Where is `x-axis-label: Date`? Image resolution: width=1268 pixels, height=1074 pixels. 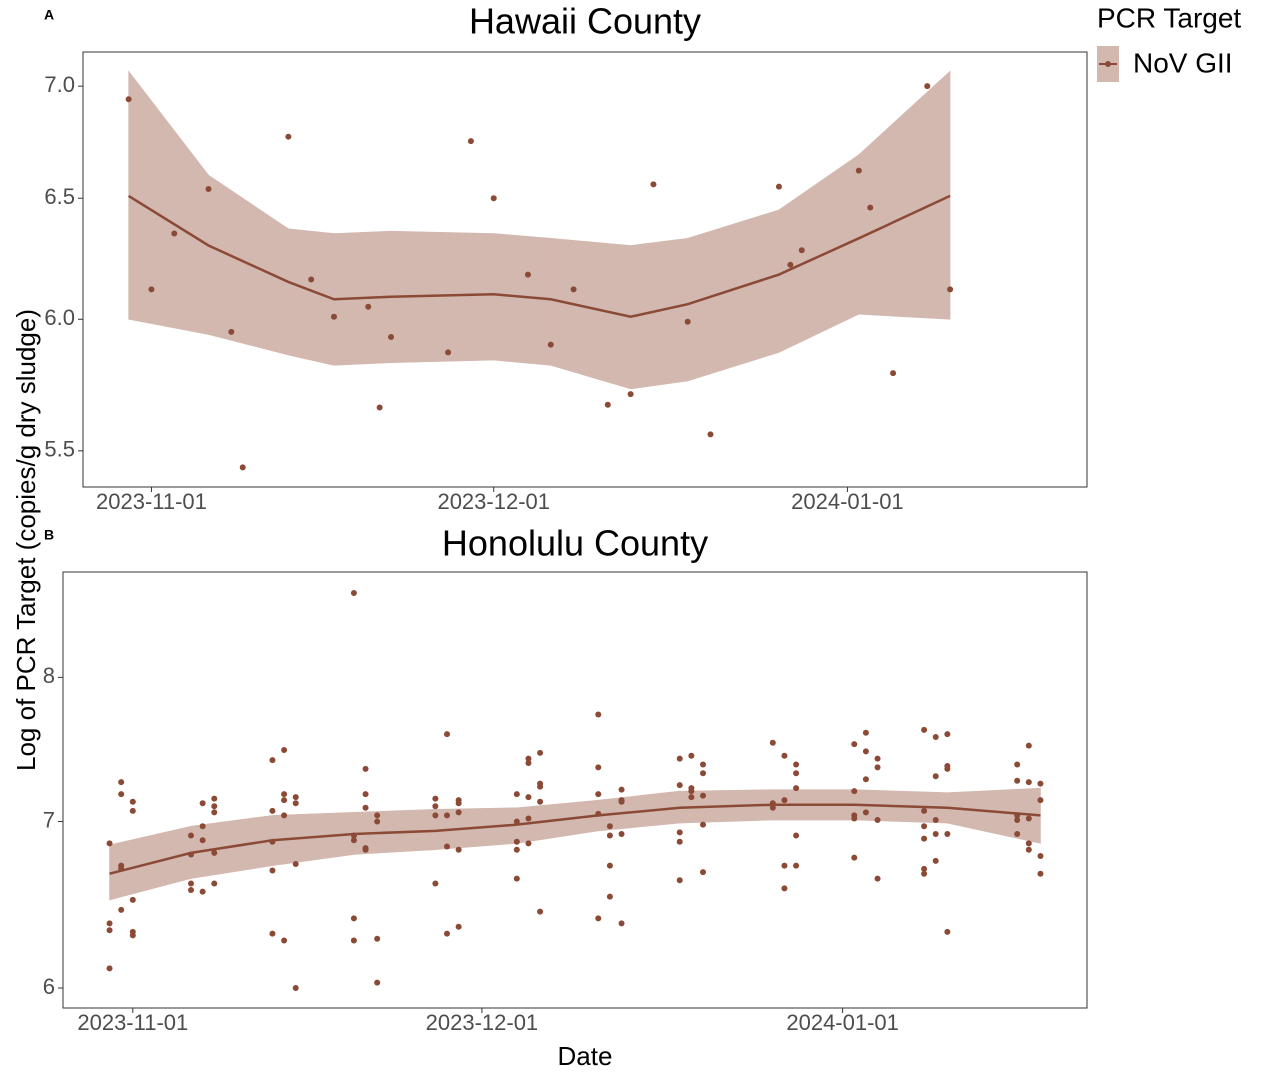 x-axis-label: Date is located at coordinates (585, 1056).